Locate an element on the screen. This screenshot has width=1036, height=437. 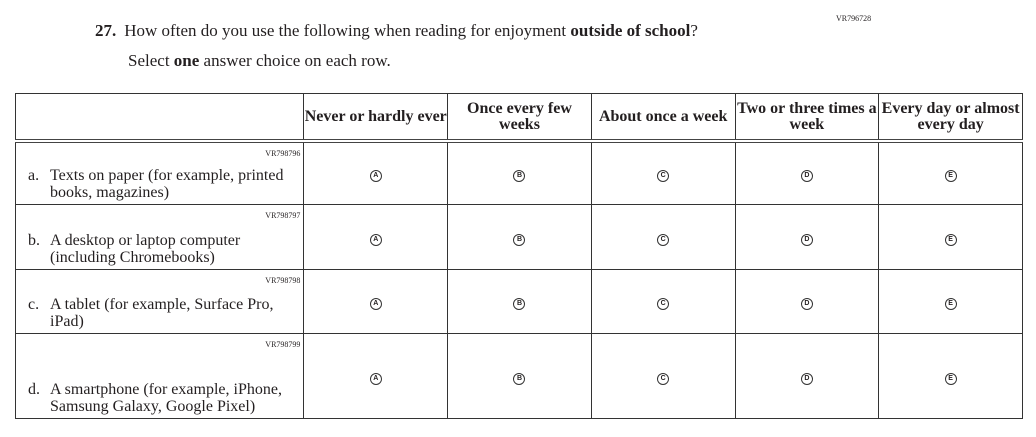
row-letter: a. is located at coordinates (34, 175).